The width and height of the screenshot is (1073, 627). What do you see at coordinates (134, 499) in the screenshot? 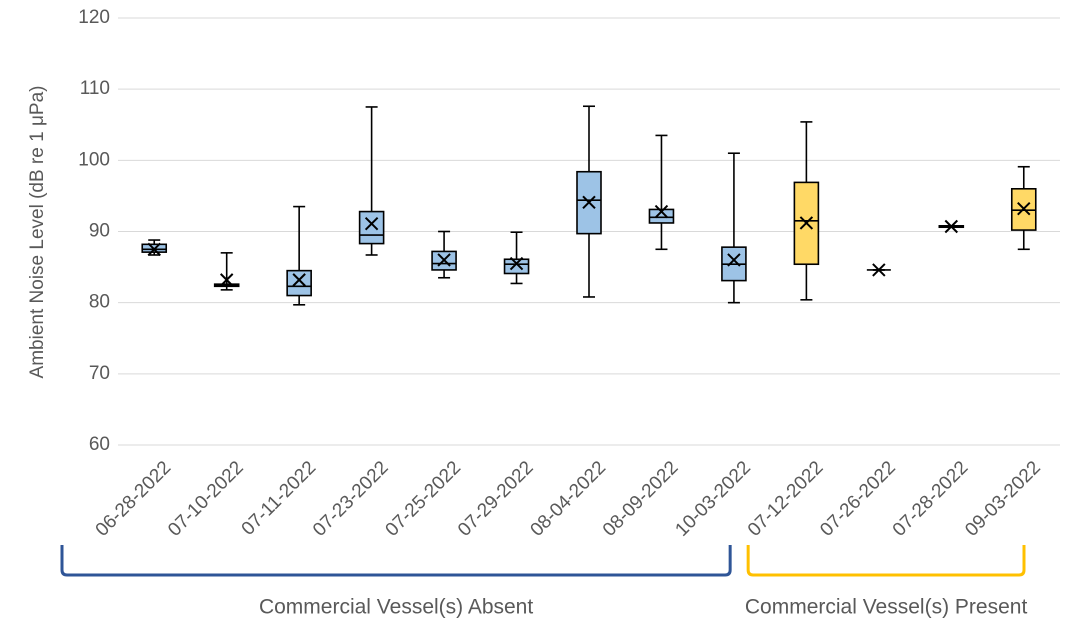
I see `x-tick-label: 06-28-2022` at bounding box center [134, 499].